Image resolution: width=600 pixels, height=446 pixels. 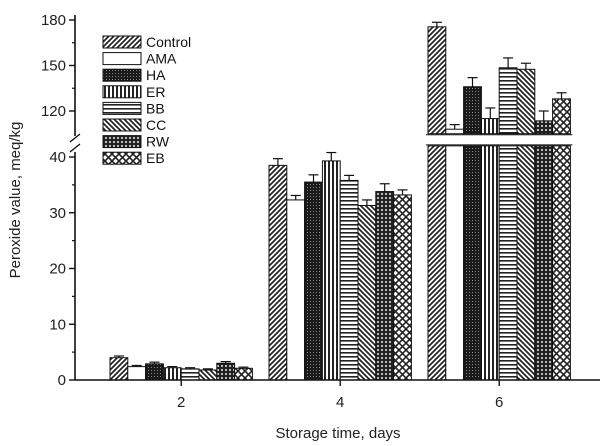 What do you see at coordinates (57, 324) in the screenshot?
I see `y-tick-label: 10` at bounding box center [57, 324].